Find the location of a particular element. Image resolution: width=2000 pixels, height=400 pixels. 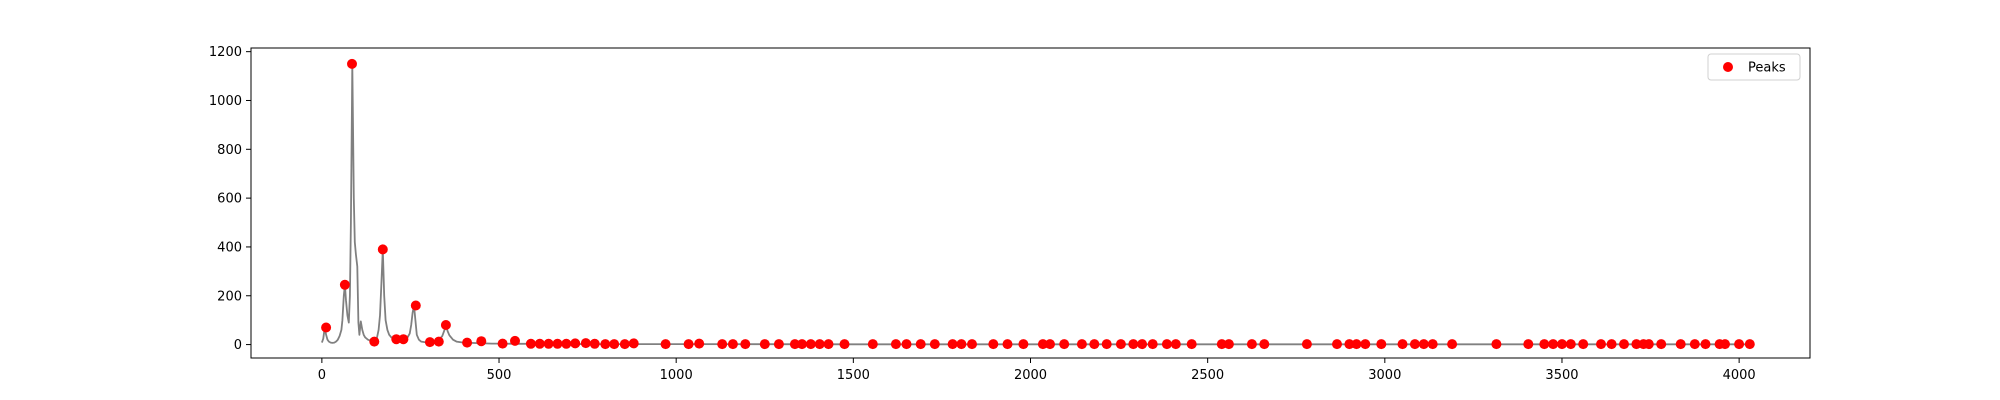

x-tick-label: 2000 is located at coordinates (1030, 375).